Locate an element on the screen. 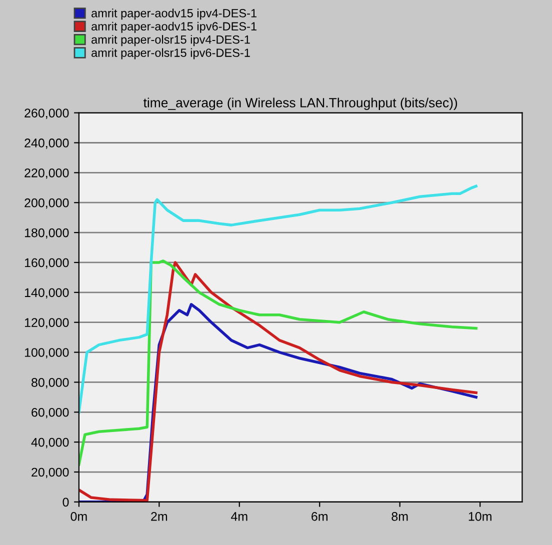 Image resolution: width=552 pixels, height=545 pixels. y-tick-label: 120,000 is located at coordinates (46, 323).